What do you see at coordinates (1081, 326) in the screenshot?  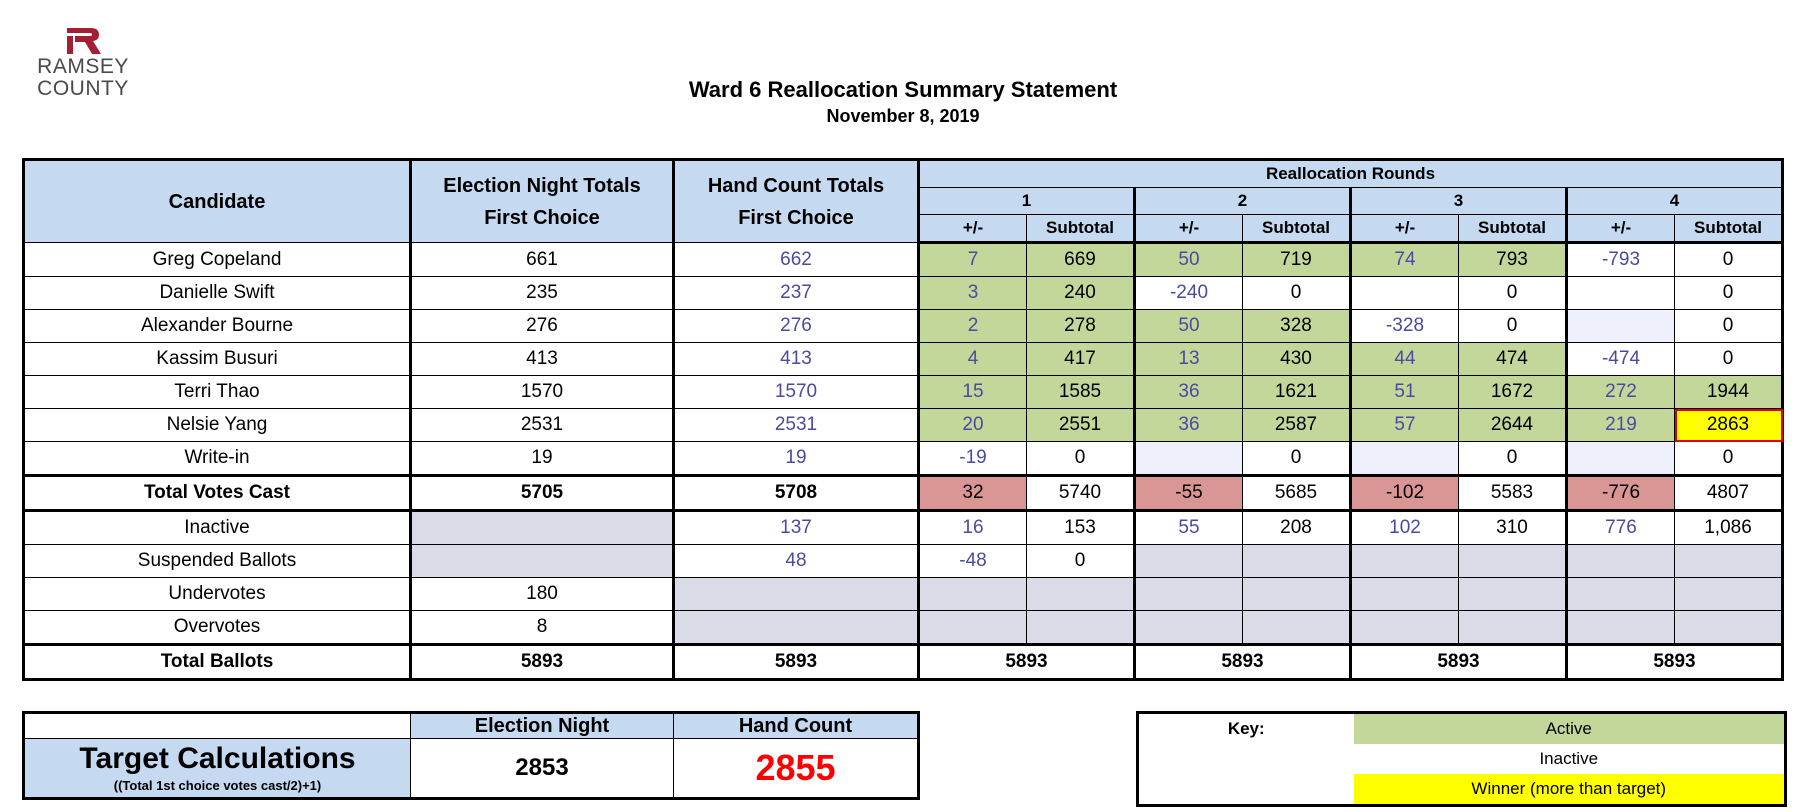 I see `round-1-subtotal: 278` at bounding box center [1081, 326].